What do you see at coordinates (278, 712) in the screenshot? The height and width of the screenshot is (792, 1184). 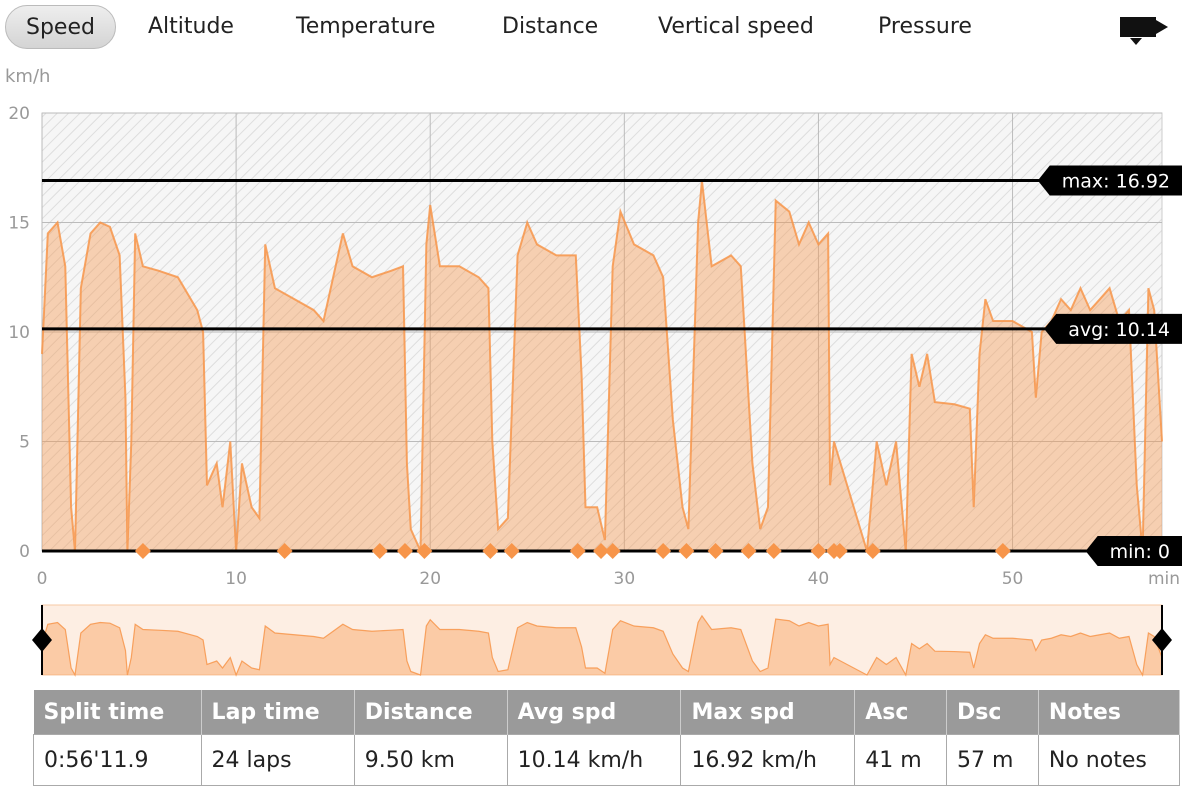 I see `column-header: Lap time` at bounding box center [278, 712].